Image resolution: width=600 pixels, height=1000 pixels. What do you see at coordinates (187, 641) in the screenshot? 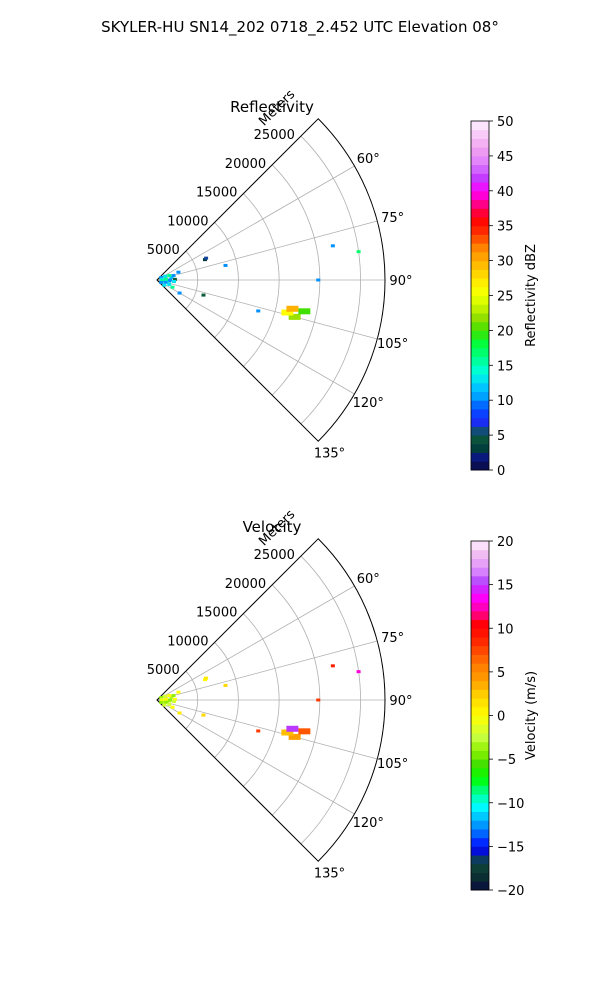
I see `range-tick-label: 10000` at bounding box center [187, 641].